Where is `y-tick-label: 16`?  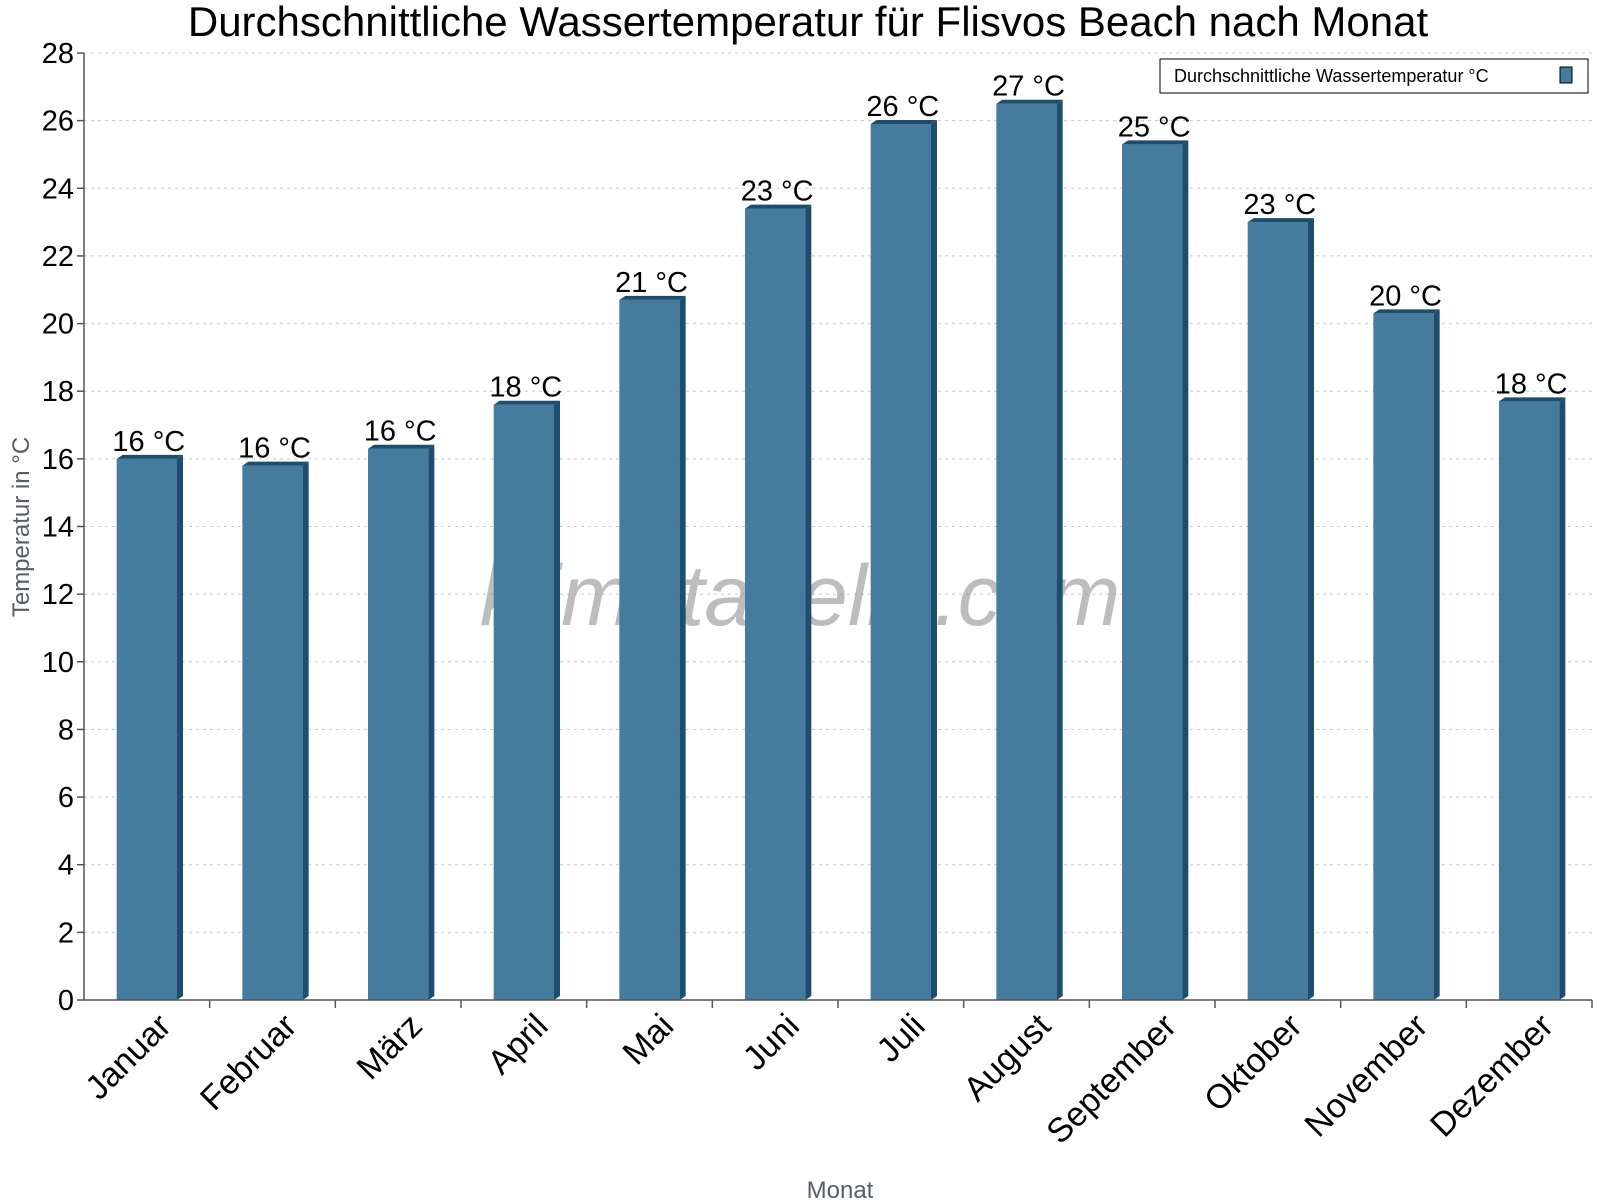
y-tick-label: 16 is located at coordinates (58, 460).